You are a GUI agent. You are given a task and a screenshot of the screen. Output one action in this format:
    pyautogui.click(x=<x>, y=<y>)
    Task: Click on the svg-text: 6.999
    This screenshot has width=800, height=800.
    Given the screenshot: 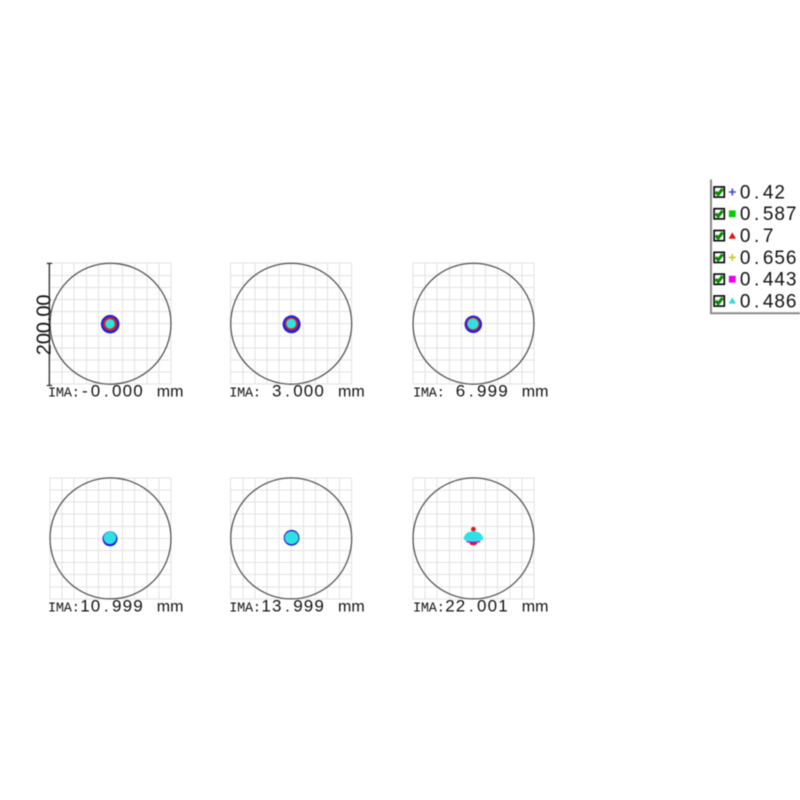 What is the action you would take?
    pyautogui.click(x=482, y=391)
    